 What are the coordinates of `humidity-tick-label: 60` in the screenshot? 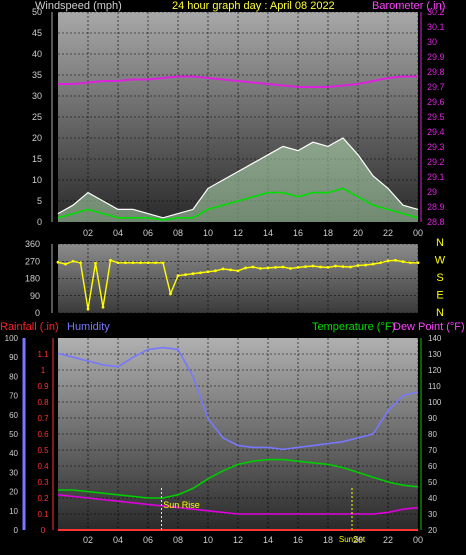 It's located at (13, 415).